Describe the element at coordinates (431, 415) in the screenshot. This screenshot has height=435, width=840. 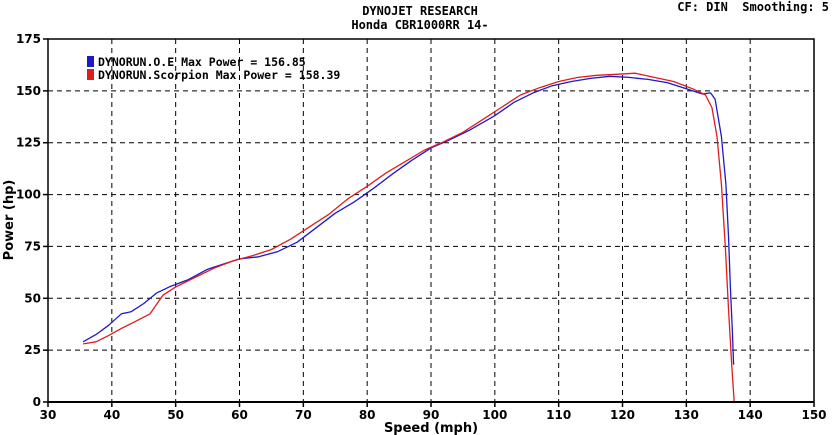
I see `x-tick-label: 90` at that location.